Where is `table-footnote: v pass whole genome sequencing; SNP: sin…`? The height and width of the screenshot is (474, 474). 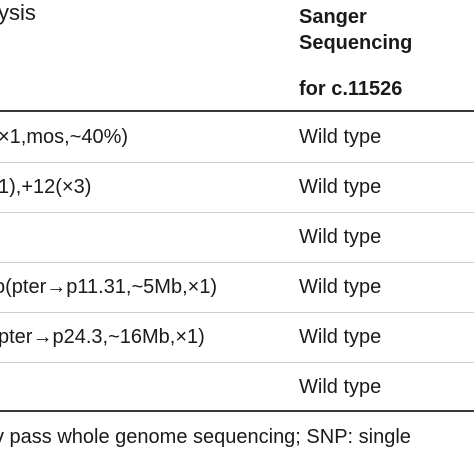
table-footnote: v pass whole genome sequencing; SNP: sin… is located at coordinates (205, 437).